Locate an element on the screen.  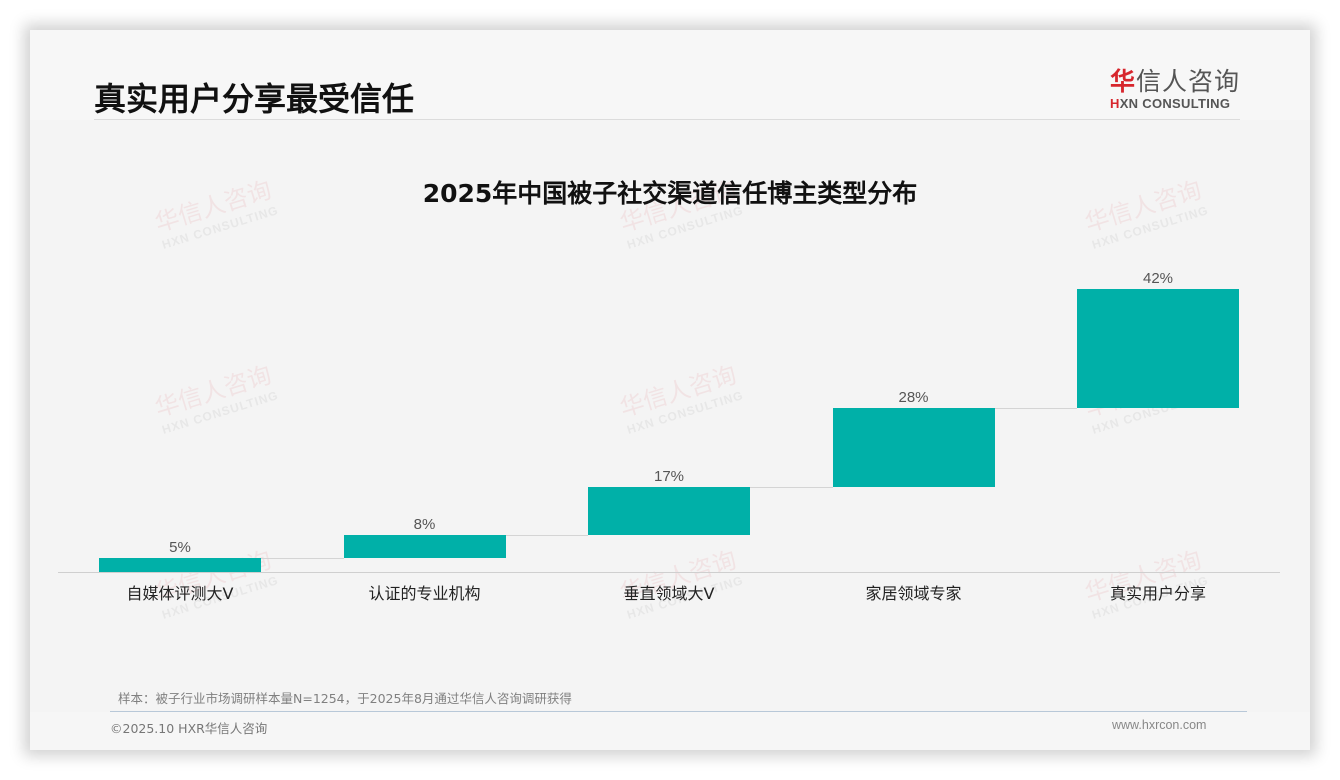
bar-value-label: 8% is located at coordinates (424, 525).